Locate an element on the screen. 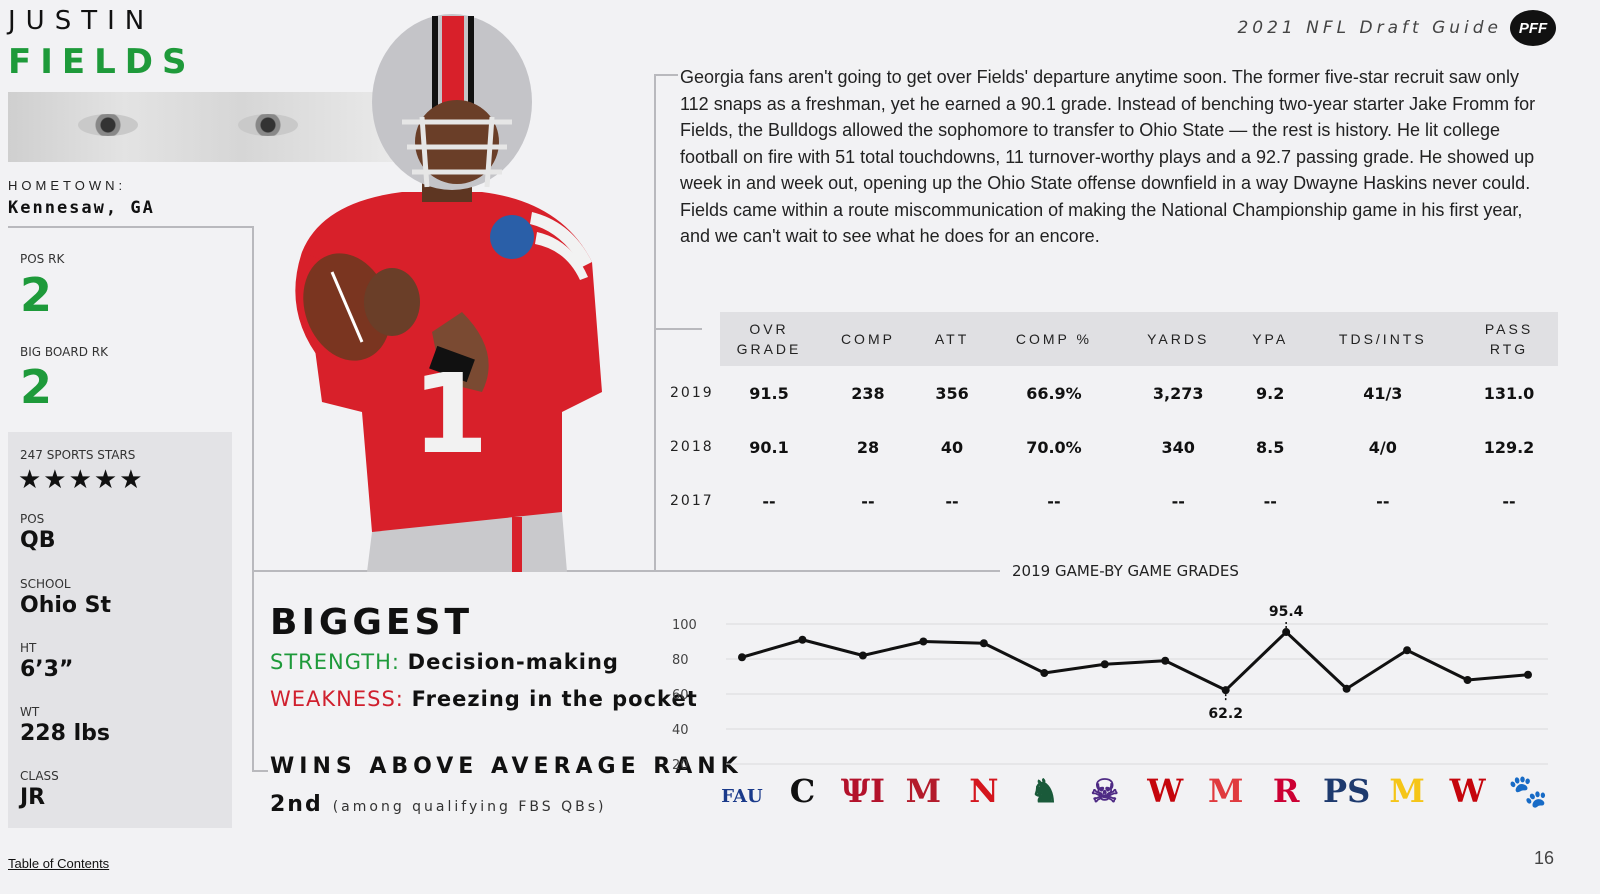  row-year: 2017 is located at coordinates (692, 501).